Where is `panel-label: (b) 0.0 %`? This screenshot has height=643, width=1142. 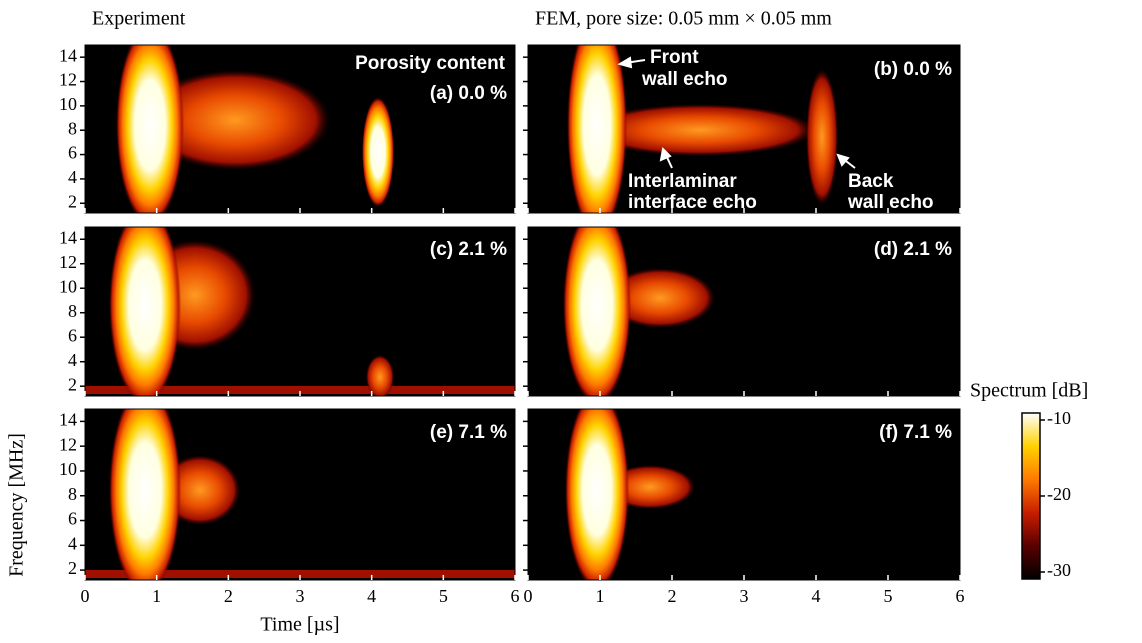 panel-label: (b) 0.0 % is located at coordinates (913, 69).